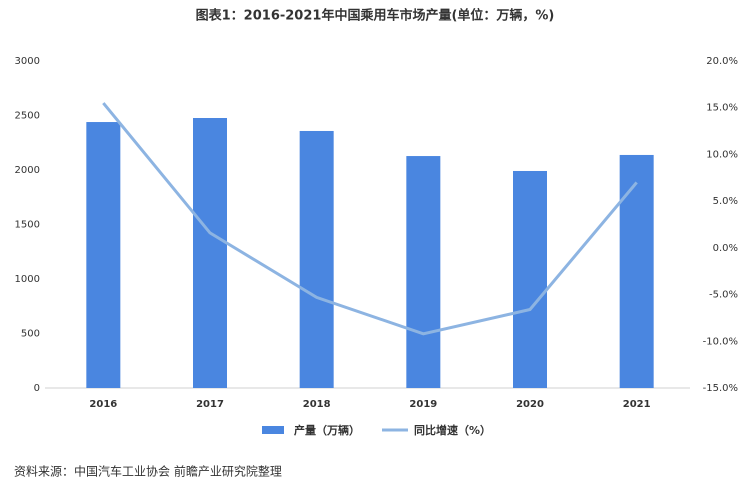 The height and width of the screenshot is (487, 750). Describe the element at coordinates (103, 404) in the screenshot. I see `x-tick-label: 2016` at that location.